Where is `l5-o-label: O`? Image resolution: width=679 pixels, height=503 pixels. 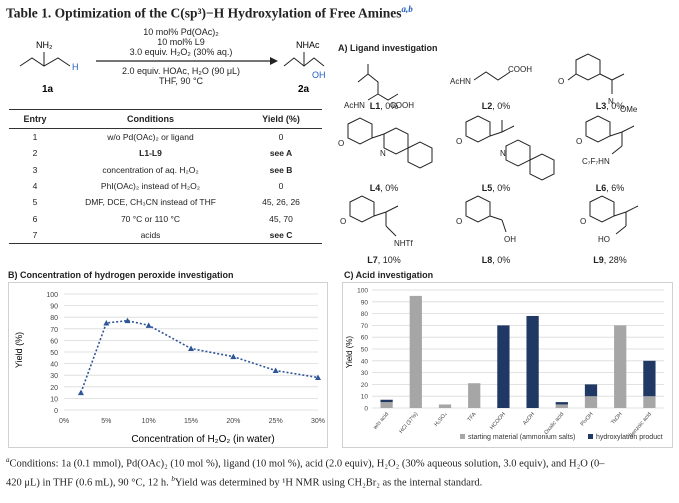 l5-o-label: O is located at coordinates (459, 141).